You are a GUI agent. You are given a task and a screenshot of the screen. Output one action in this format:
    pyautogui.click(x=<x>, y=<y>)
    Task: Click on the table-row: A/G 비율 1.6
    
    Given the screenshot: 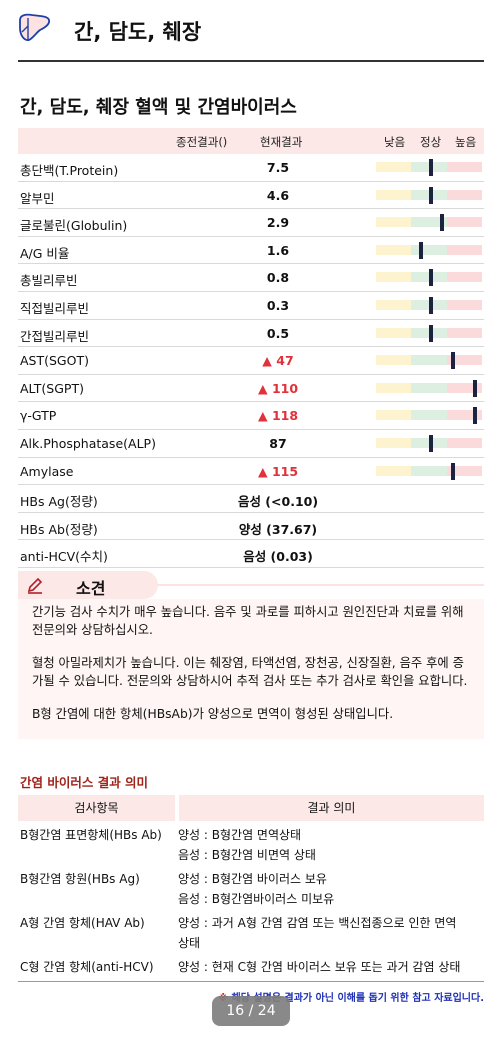 What is the action you would take?
    pyautogui.click(x=251, y=251)
    